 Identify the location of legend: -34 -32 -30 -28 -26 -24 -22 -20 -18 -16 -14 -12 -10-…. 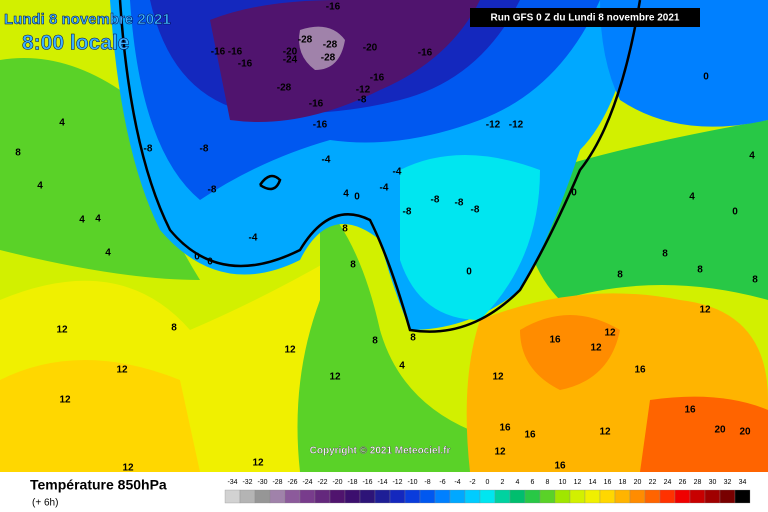
(487, 491).